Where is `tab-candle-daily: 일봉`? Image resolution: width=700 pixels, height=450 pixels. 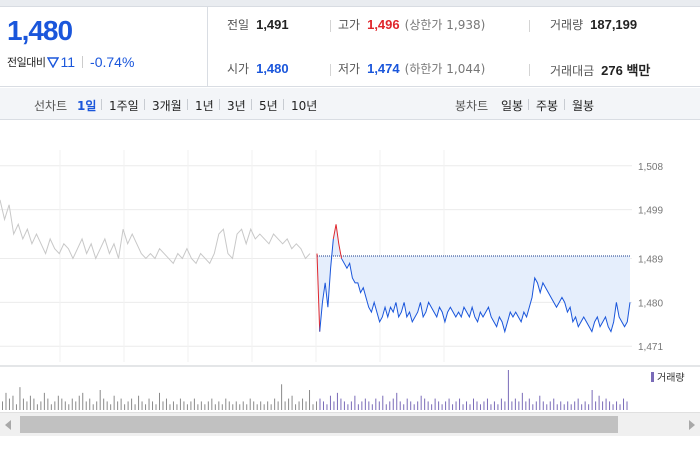 tab-candle-daily: 일봉 is located at coordinates (512, 106).